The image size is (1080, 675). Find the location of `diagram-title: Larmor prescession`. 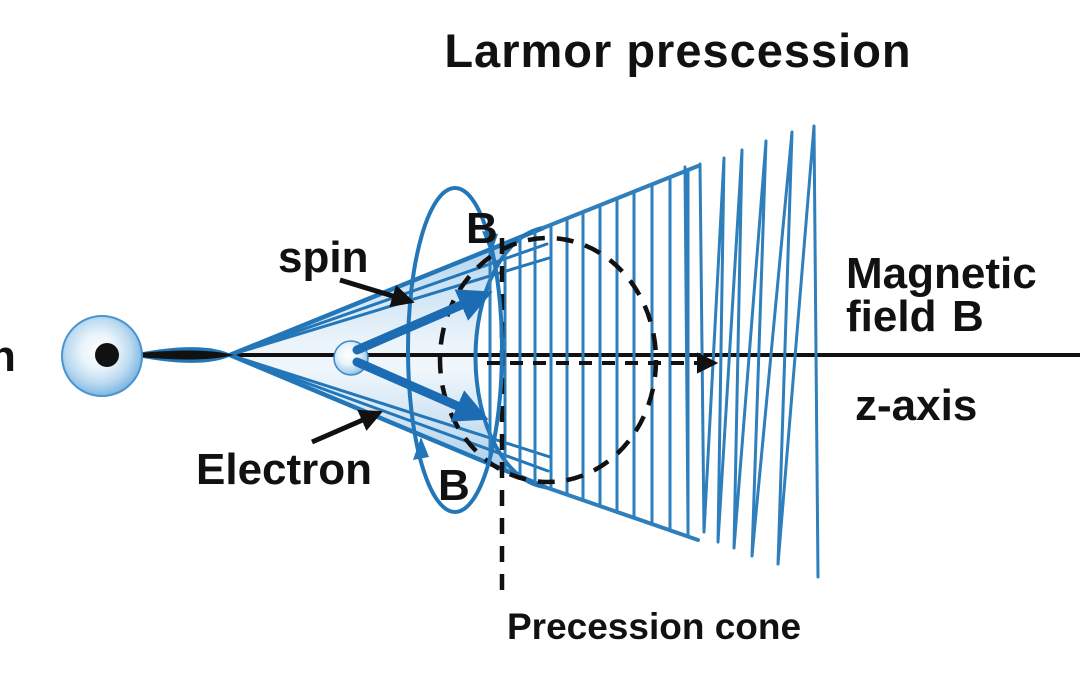

diagram-title: Larmor prescession is located at coordinates (677, 50).